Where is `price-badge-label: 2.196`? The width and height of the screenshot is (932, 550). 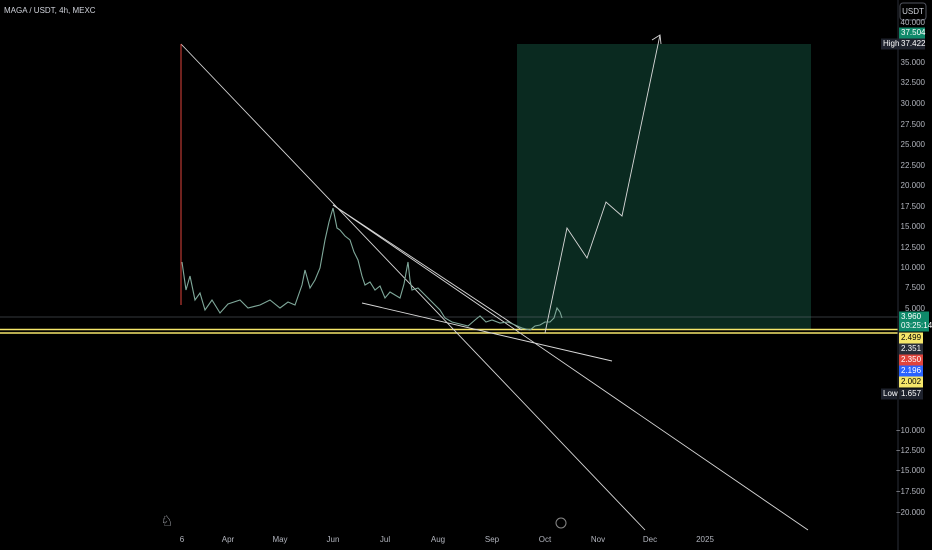
price-badge-label: 2.196 is located at coordinates (911, 370).